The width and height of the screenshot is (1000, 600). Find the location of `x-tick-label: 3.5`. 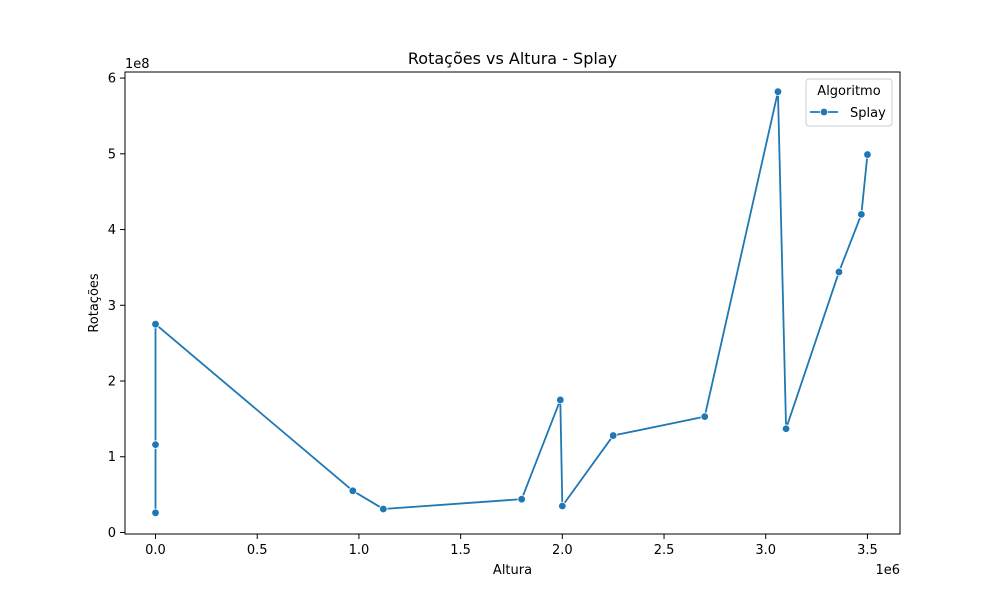

x-tick-label: 3.5 is located at coordinates (867, 550).